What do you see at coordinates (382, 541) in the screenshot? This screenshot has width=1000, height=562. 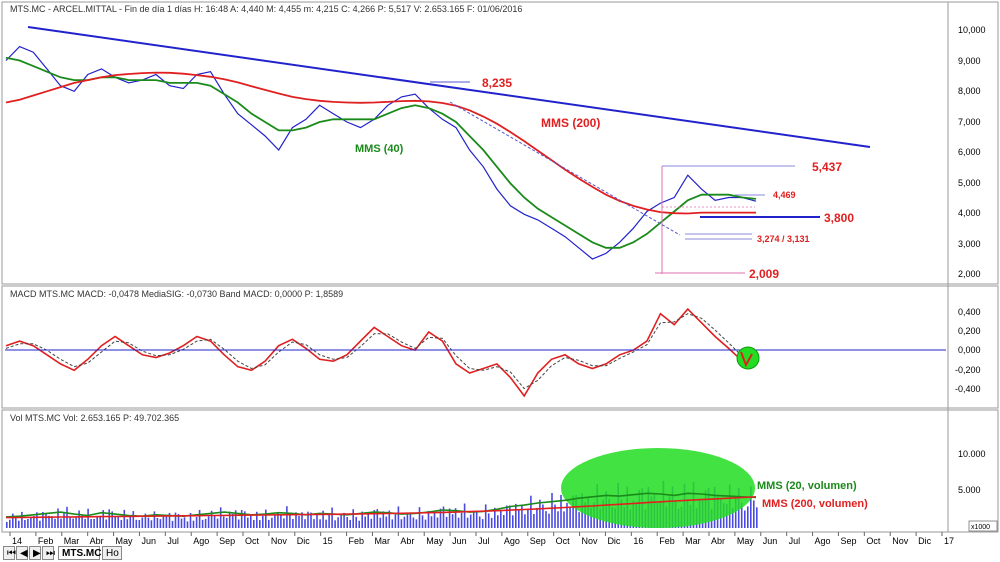 I see `x-tick-label: Mar` at bounding box center [382, 541].